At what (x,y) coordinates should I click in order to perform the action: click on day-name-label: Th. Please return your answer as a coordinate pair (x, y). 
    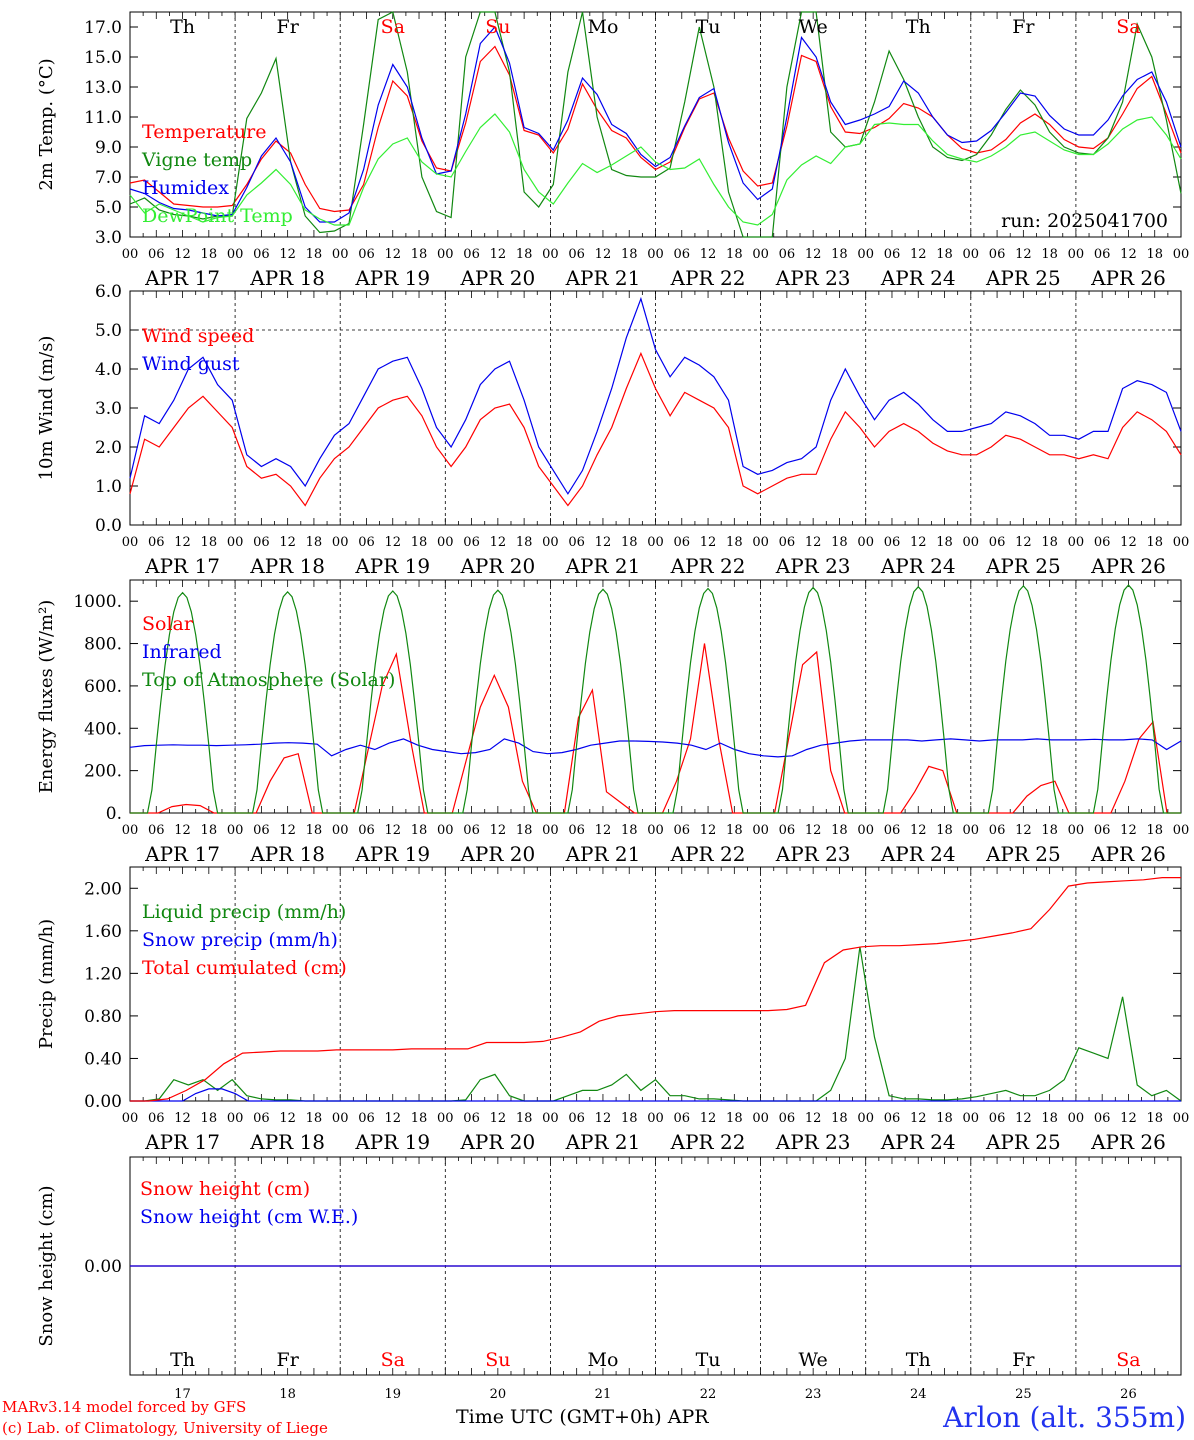
    Looking at the image, I should click on (918, 1360).